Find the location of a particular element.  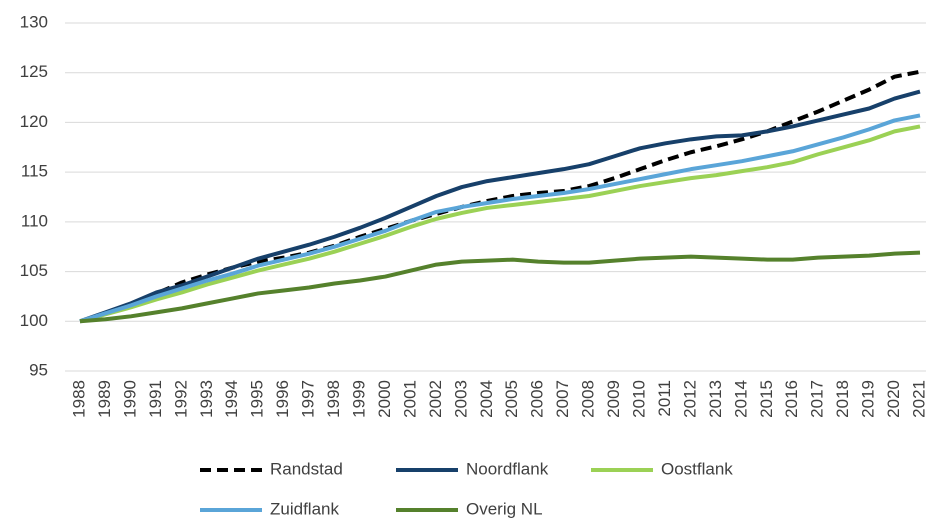

legend-label: Randstad is located at coordinates (306, 468).